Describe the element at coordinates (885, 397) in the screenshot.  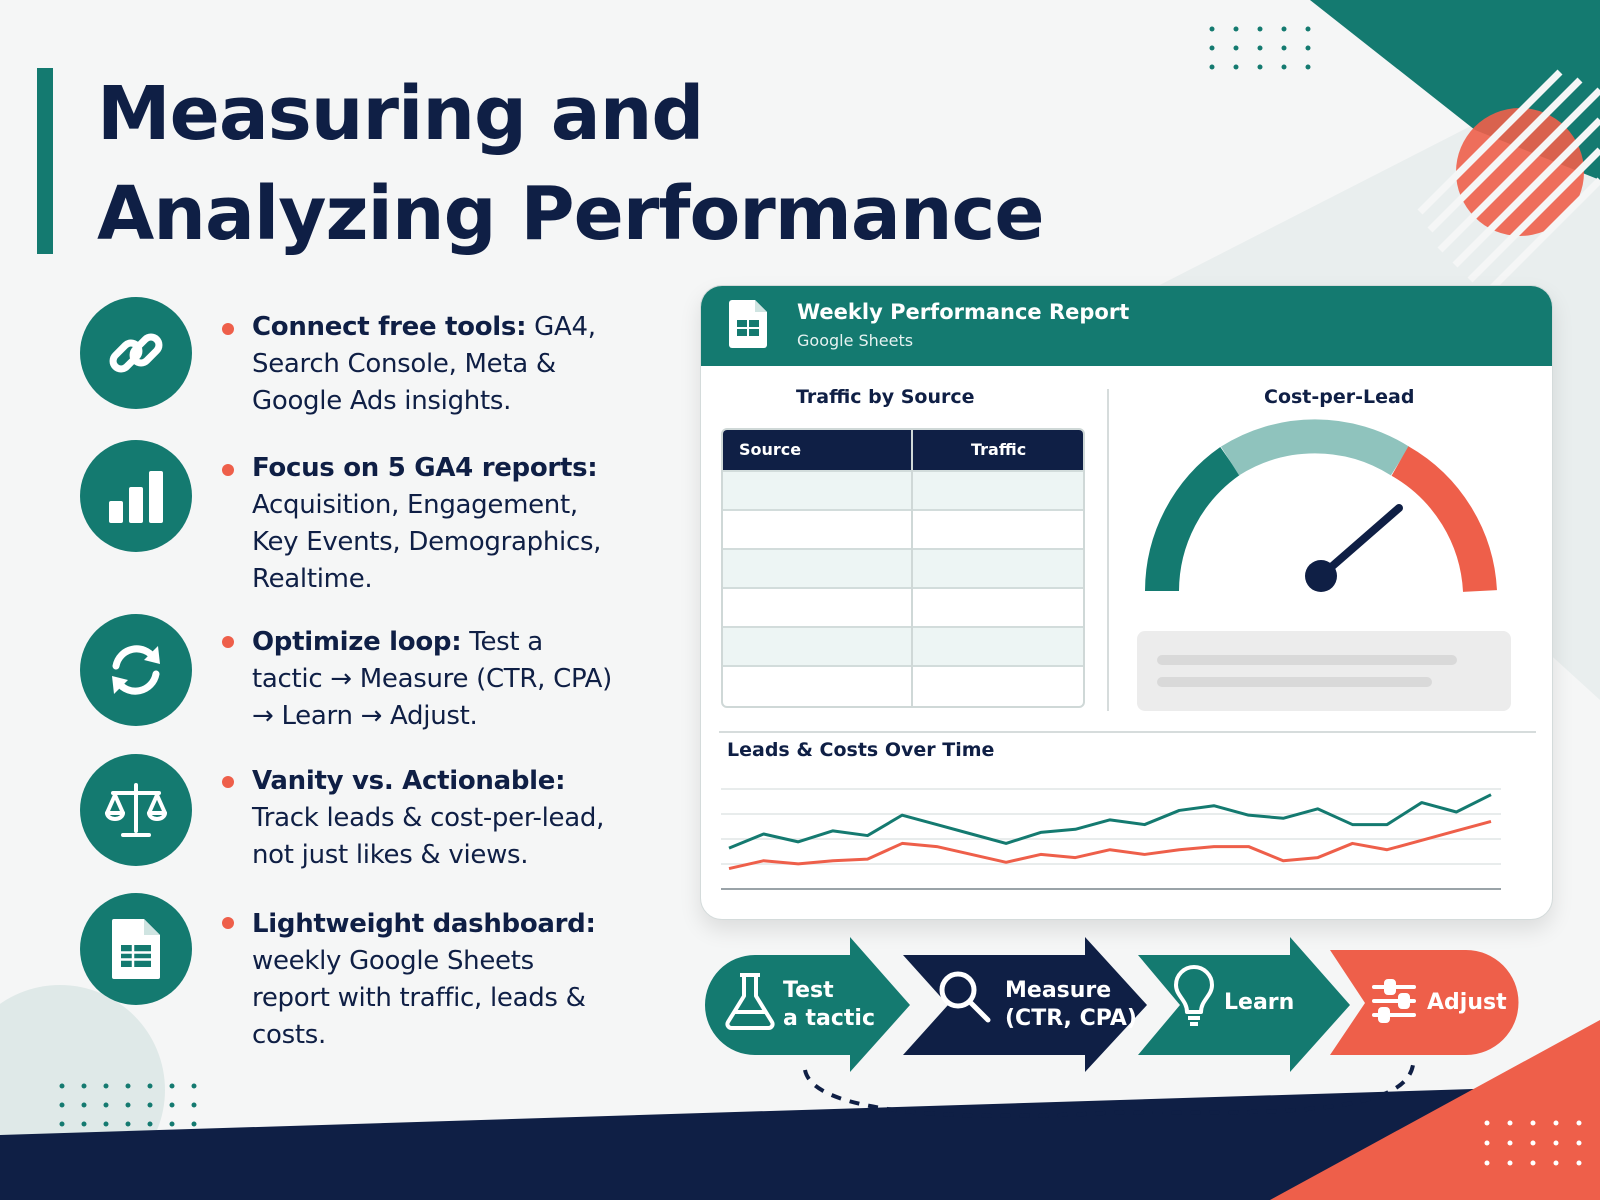
I see `traffic-panel-title: Traffic by Source` at that location.